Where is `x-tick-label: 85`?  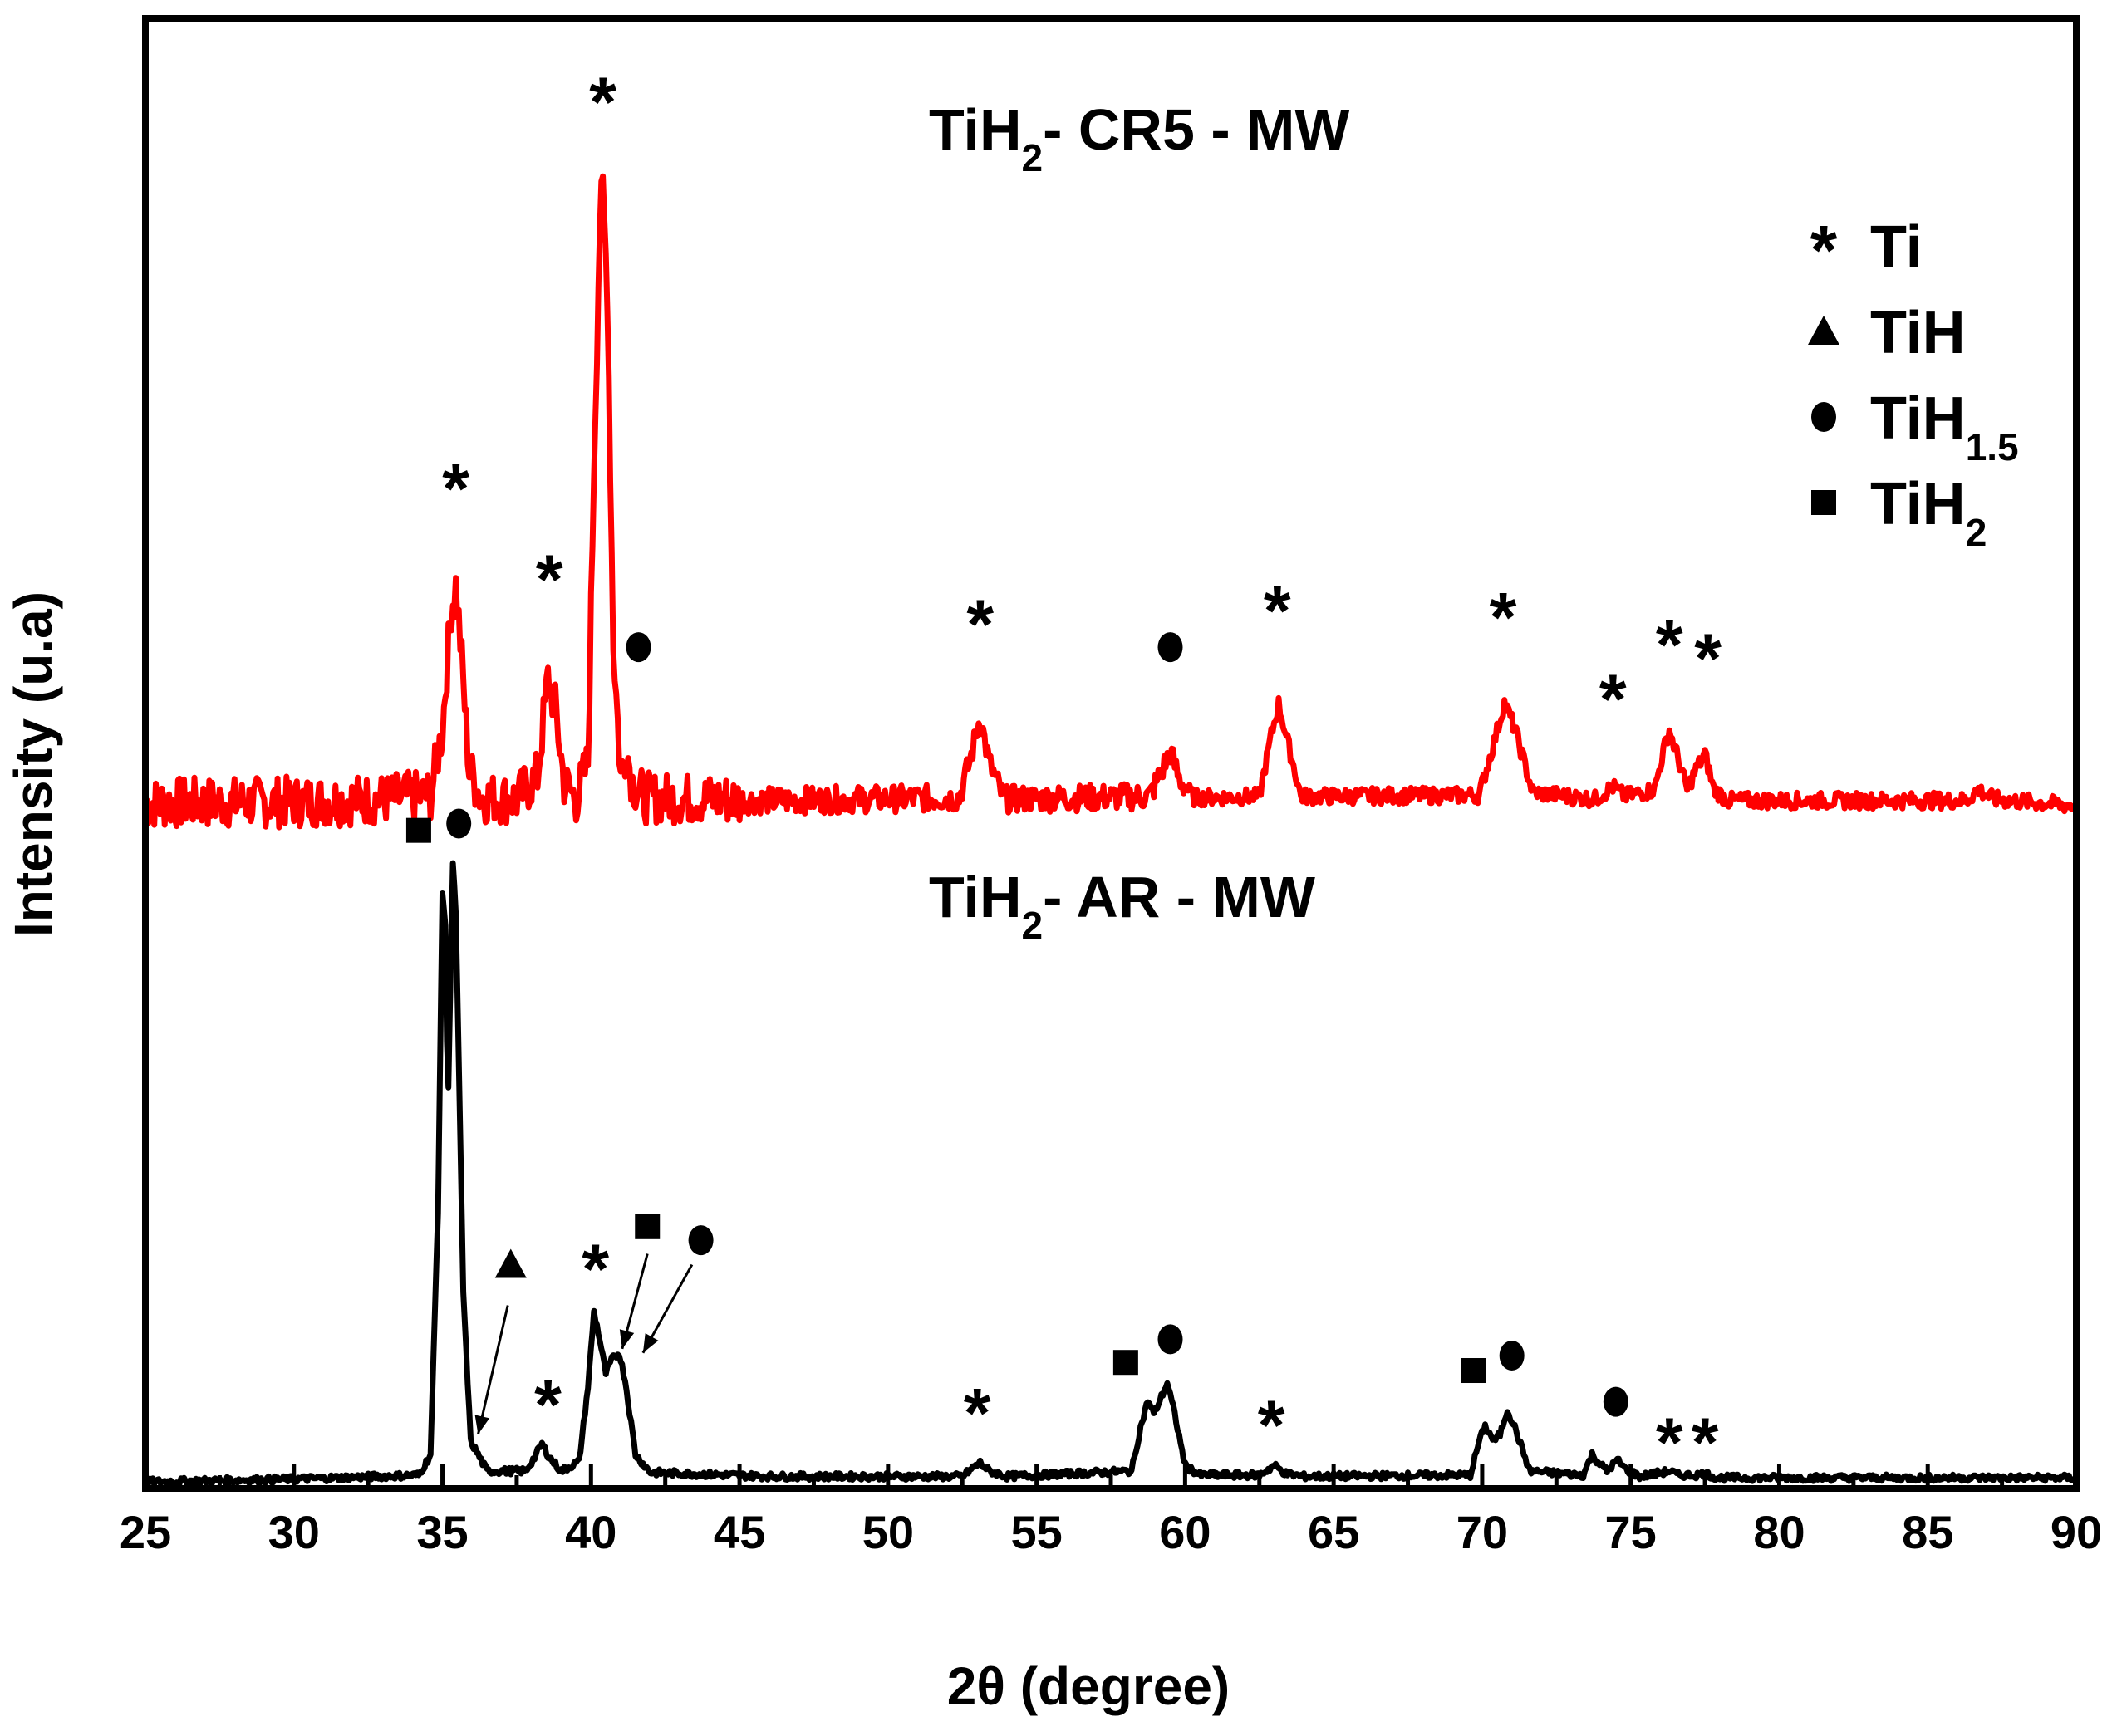
x-tick-label: 85 is located at coordinates (1927, 1532).